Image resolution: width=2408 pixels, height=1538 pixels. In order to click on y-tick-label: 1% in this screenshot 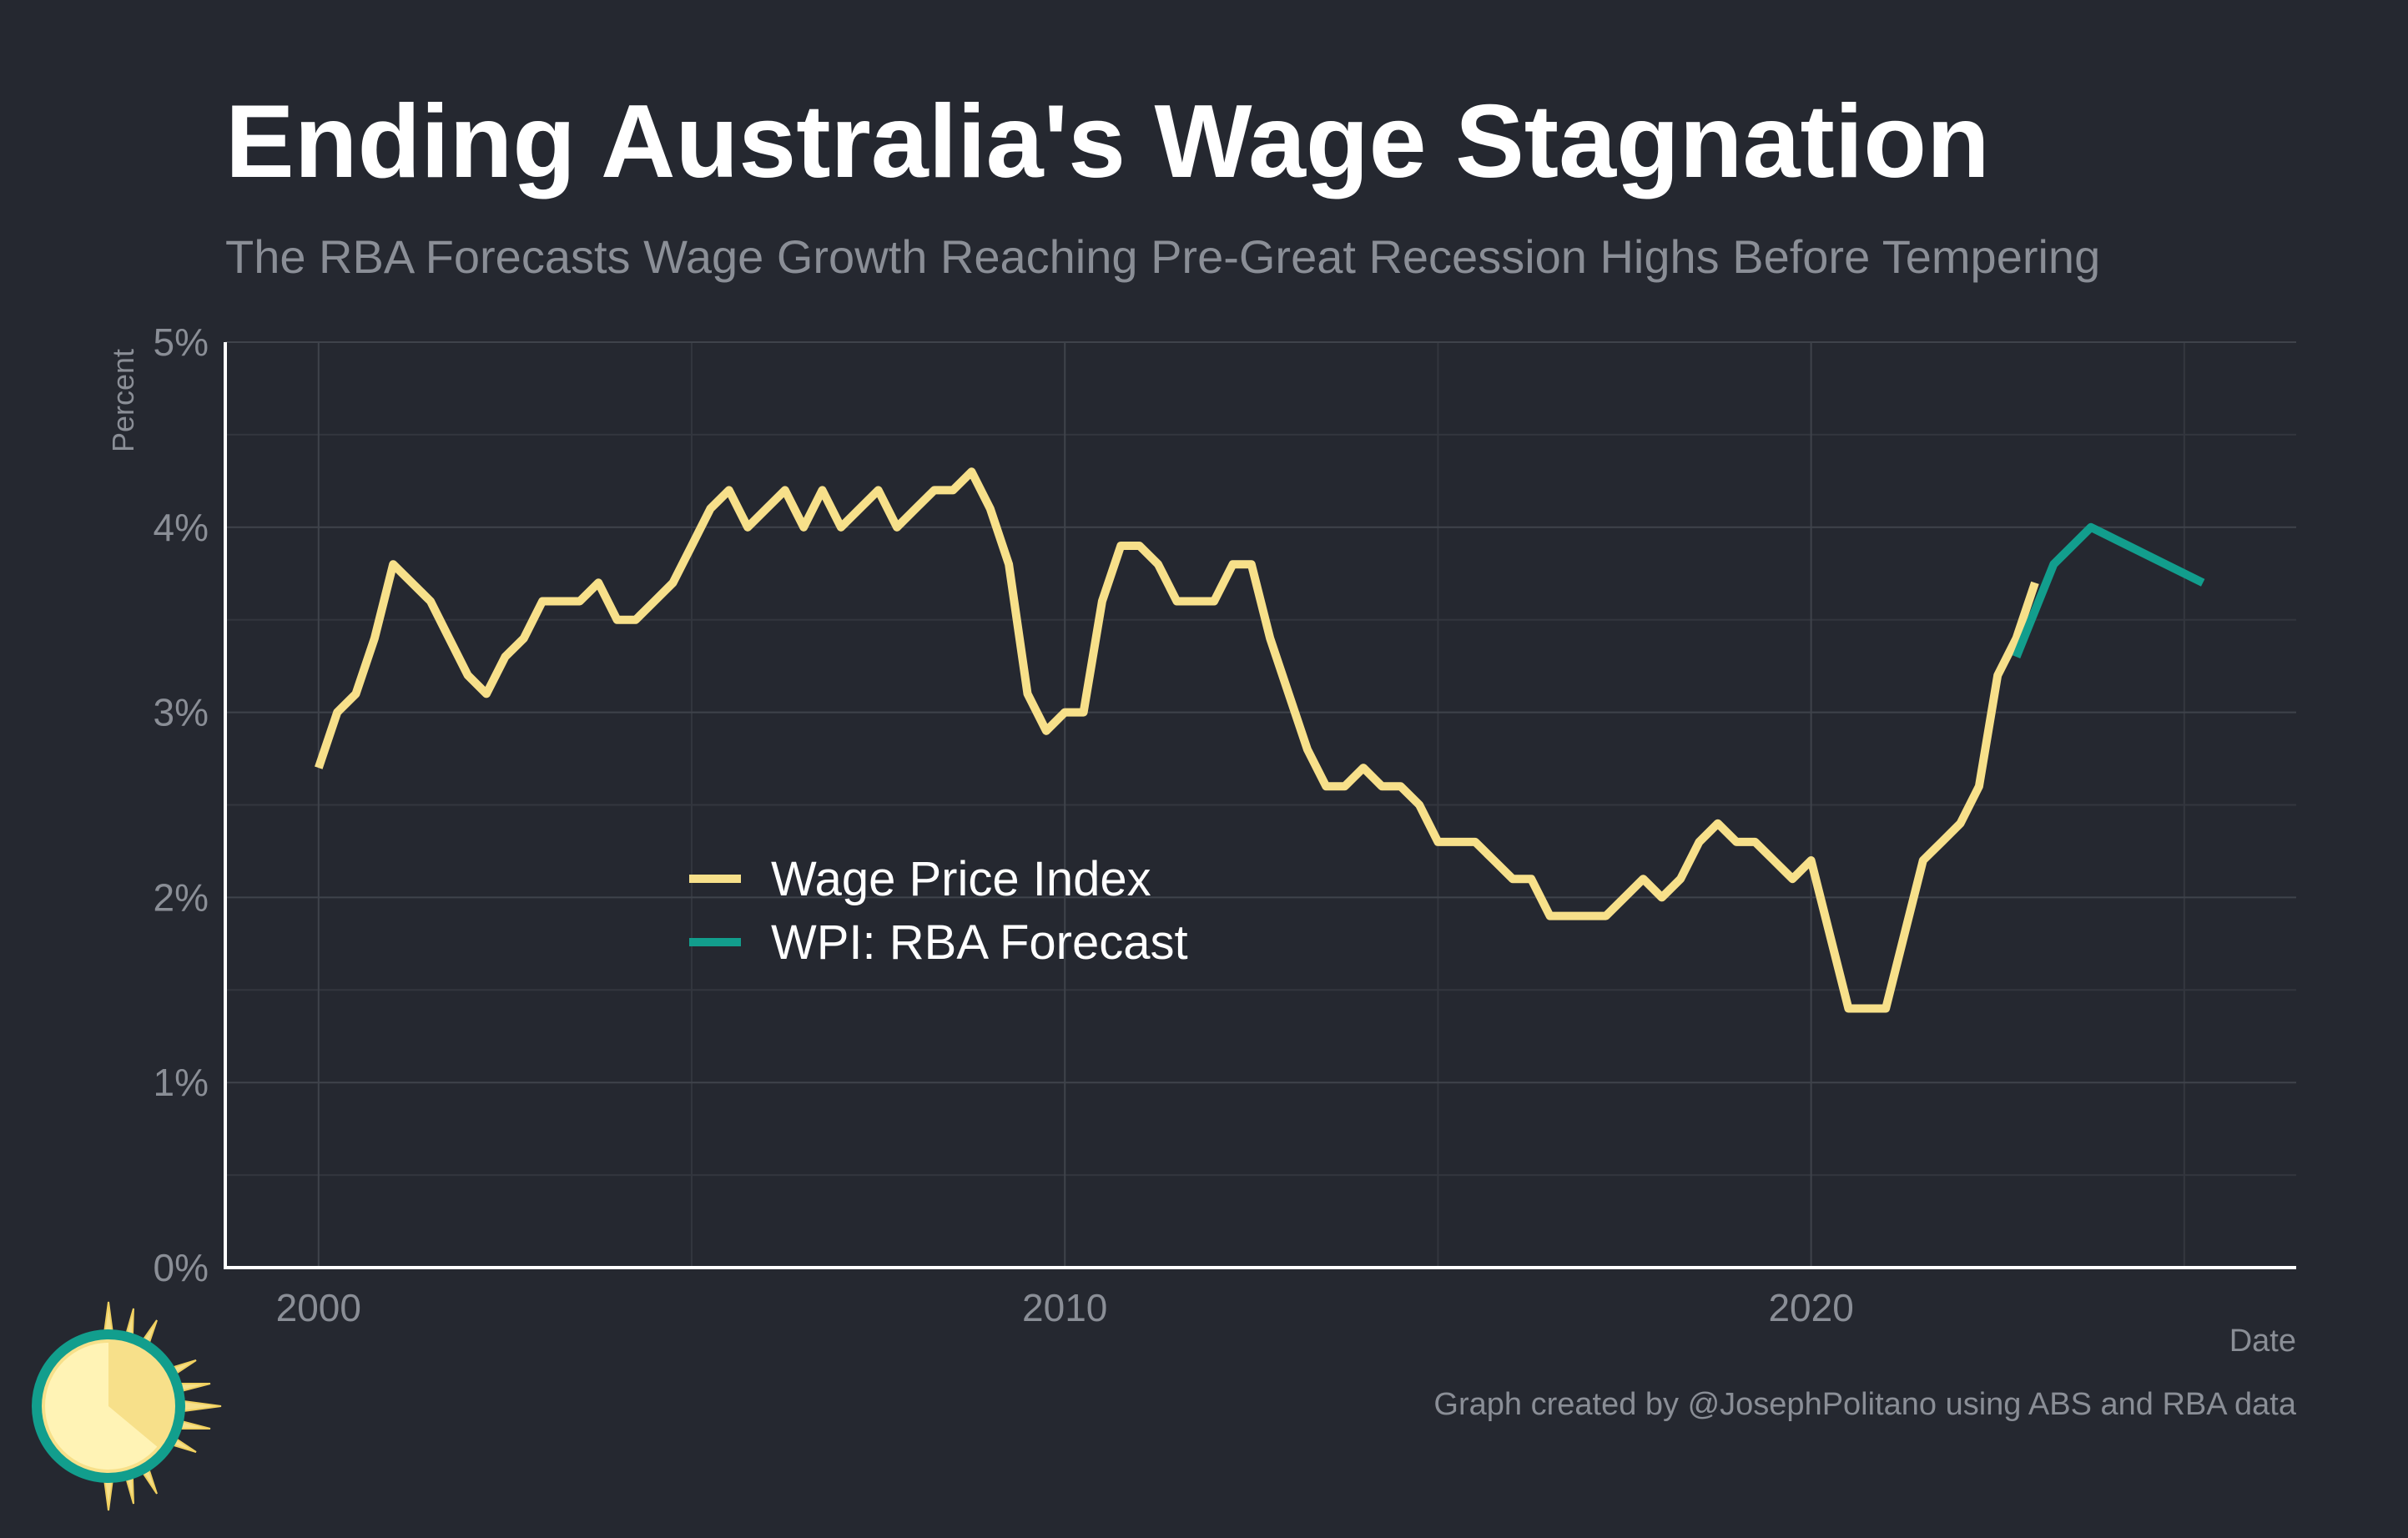, I will do `click(181, 1082)`.